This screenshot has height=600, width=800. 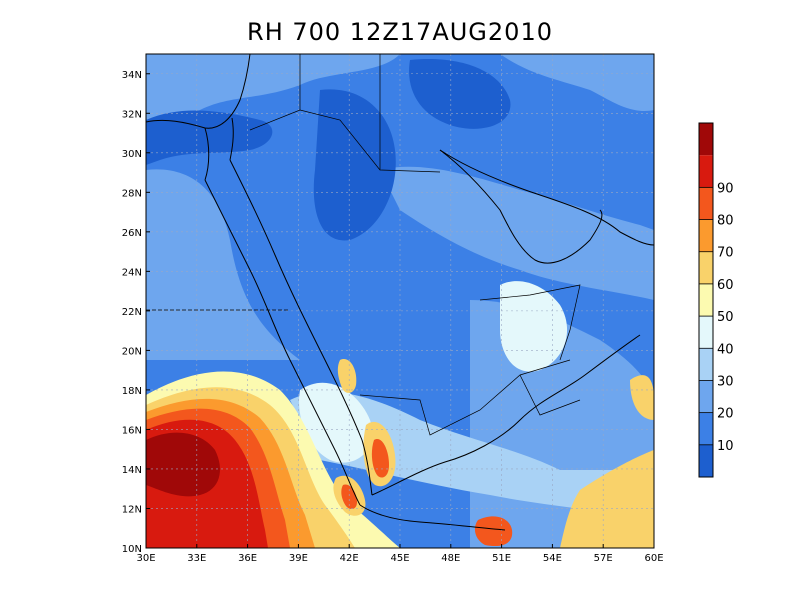 I want to click on lat-tick-label: 10N, so click(x=132, y=549).